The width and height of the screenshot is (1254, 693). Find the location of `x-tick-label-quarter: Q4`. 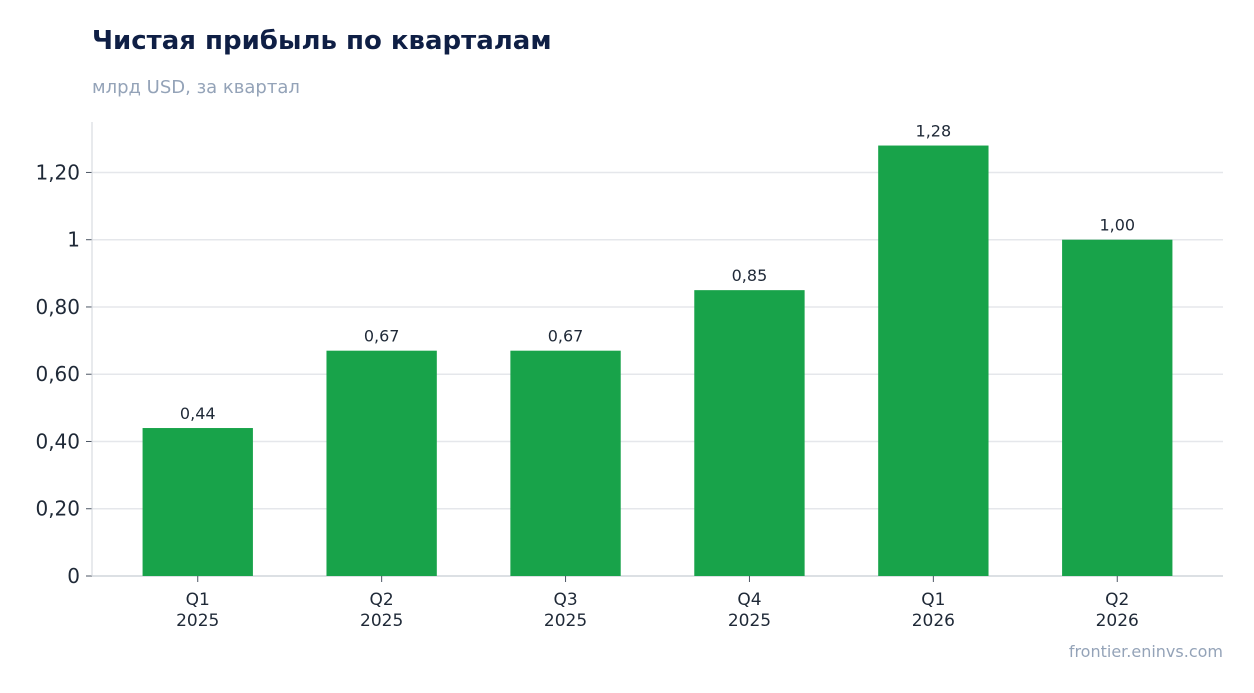

x-tick-label-quarter: Q4 is located at coordinates (749, 600).